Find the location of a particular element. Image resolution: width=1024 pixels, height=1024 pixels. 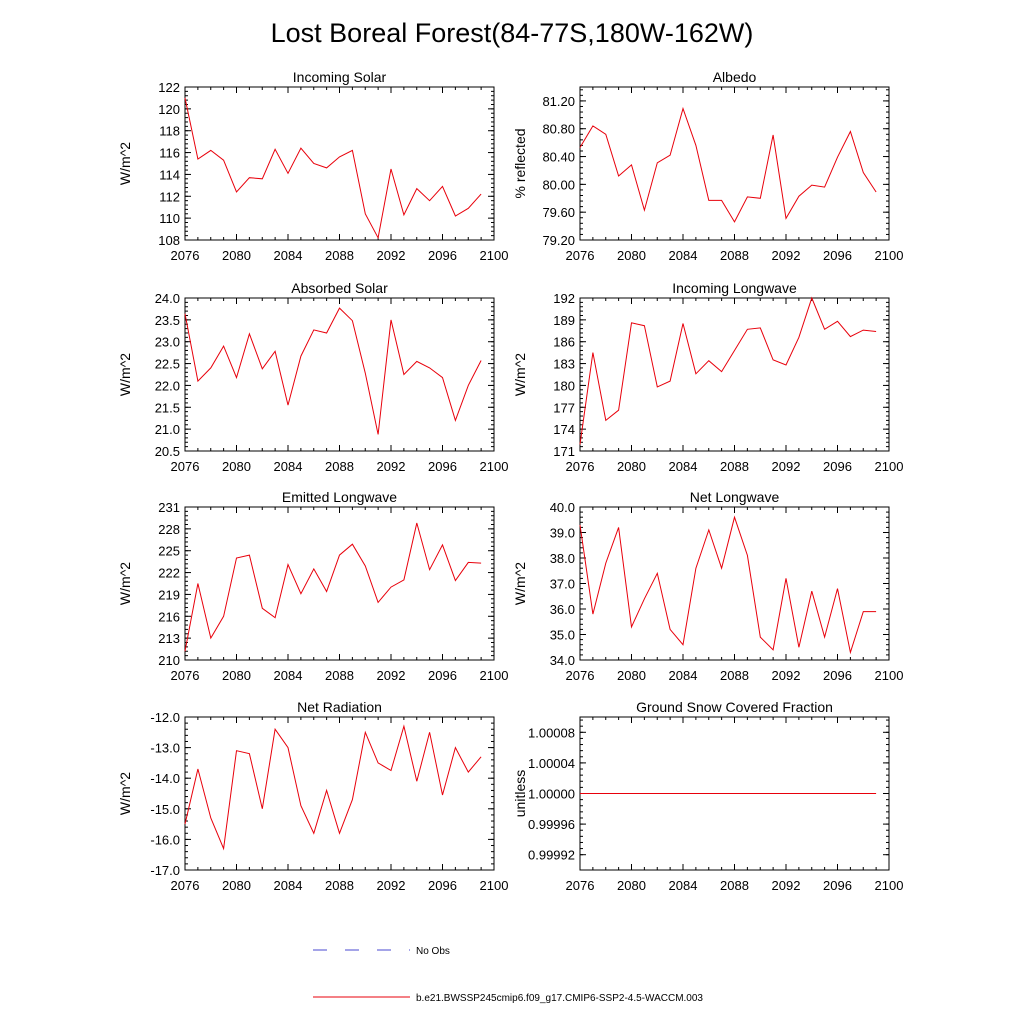

y-tick-label: 122 is located at coordinates (169, 87).